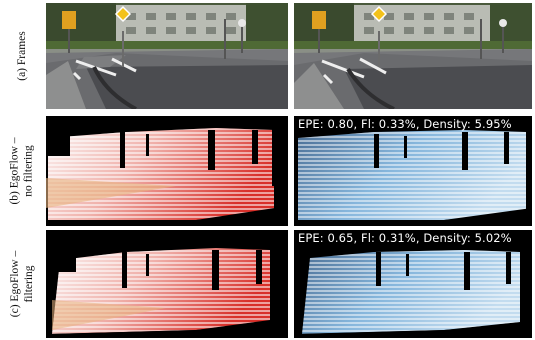  Describe the element at coordinates (388, 124) in the screenshot. I see `fl-value: Fl: 0.33%` at that location.